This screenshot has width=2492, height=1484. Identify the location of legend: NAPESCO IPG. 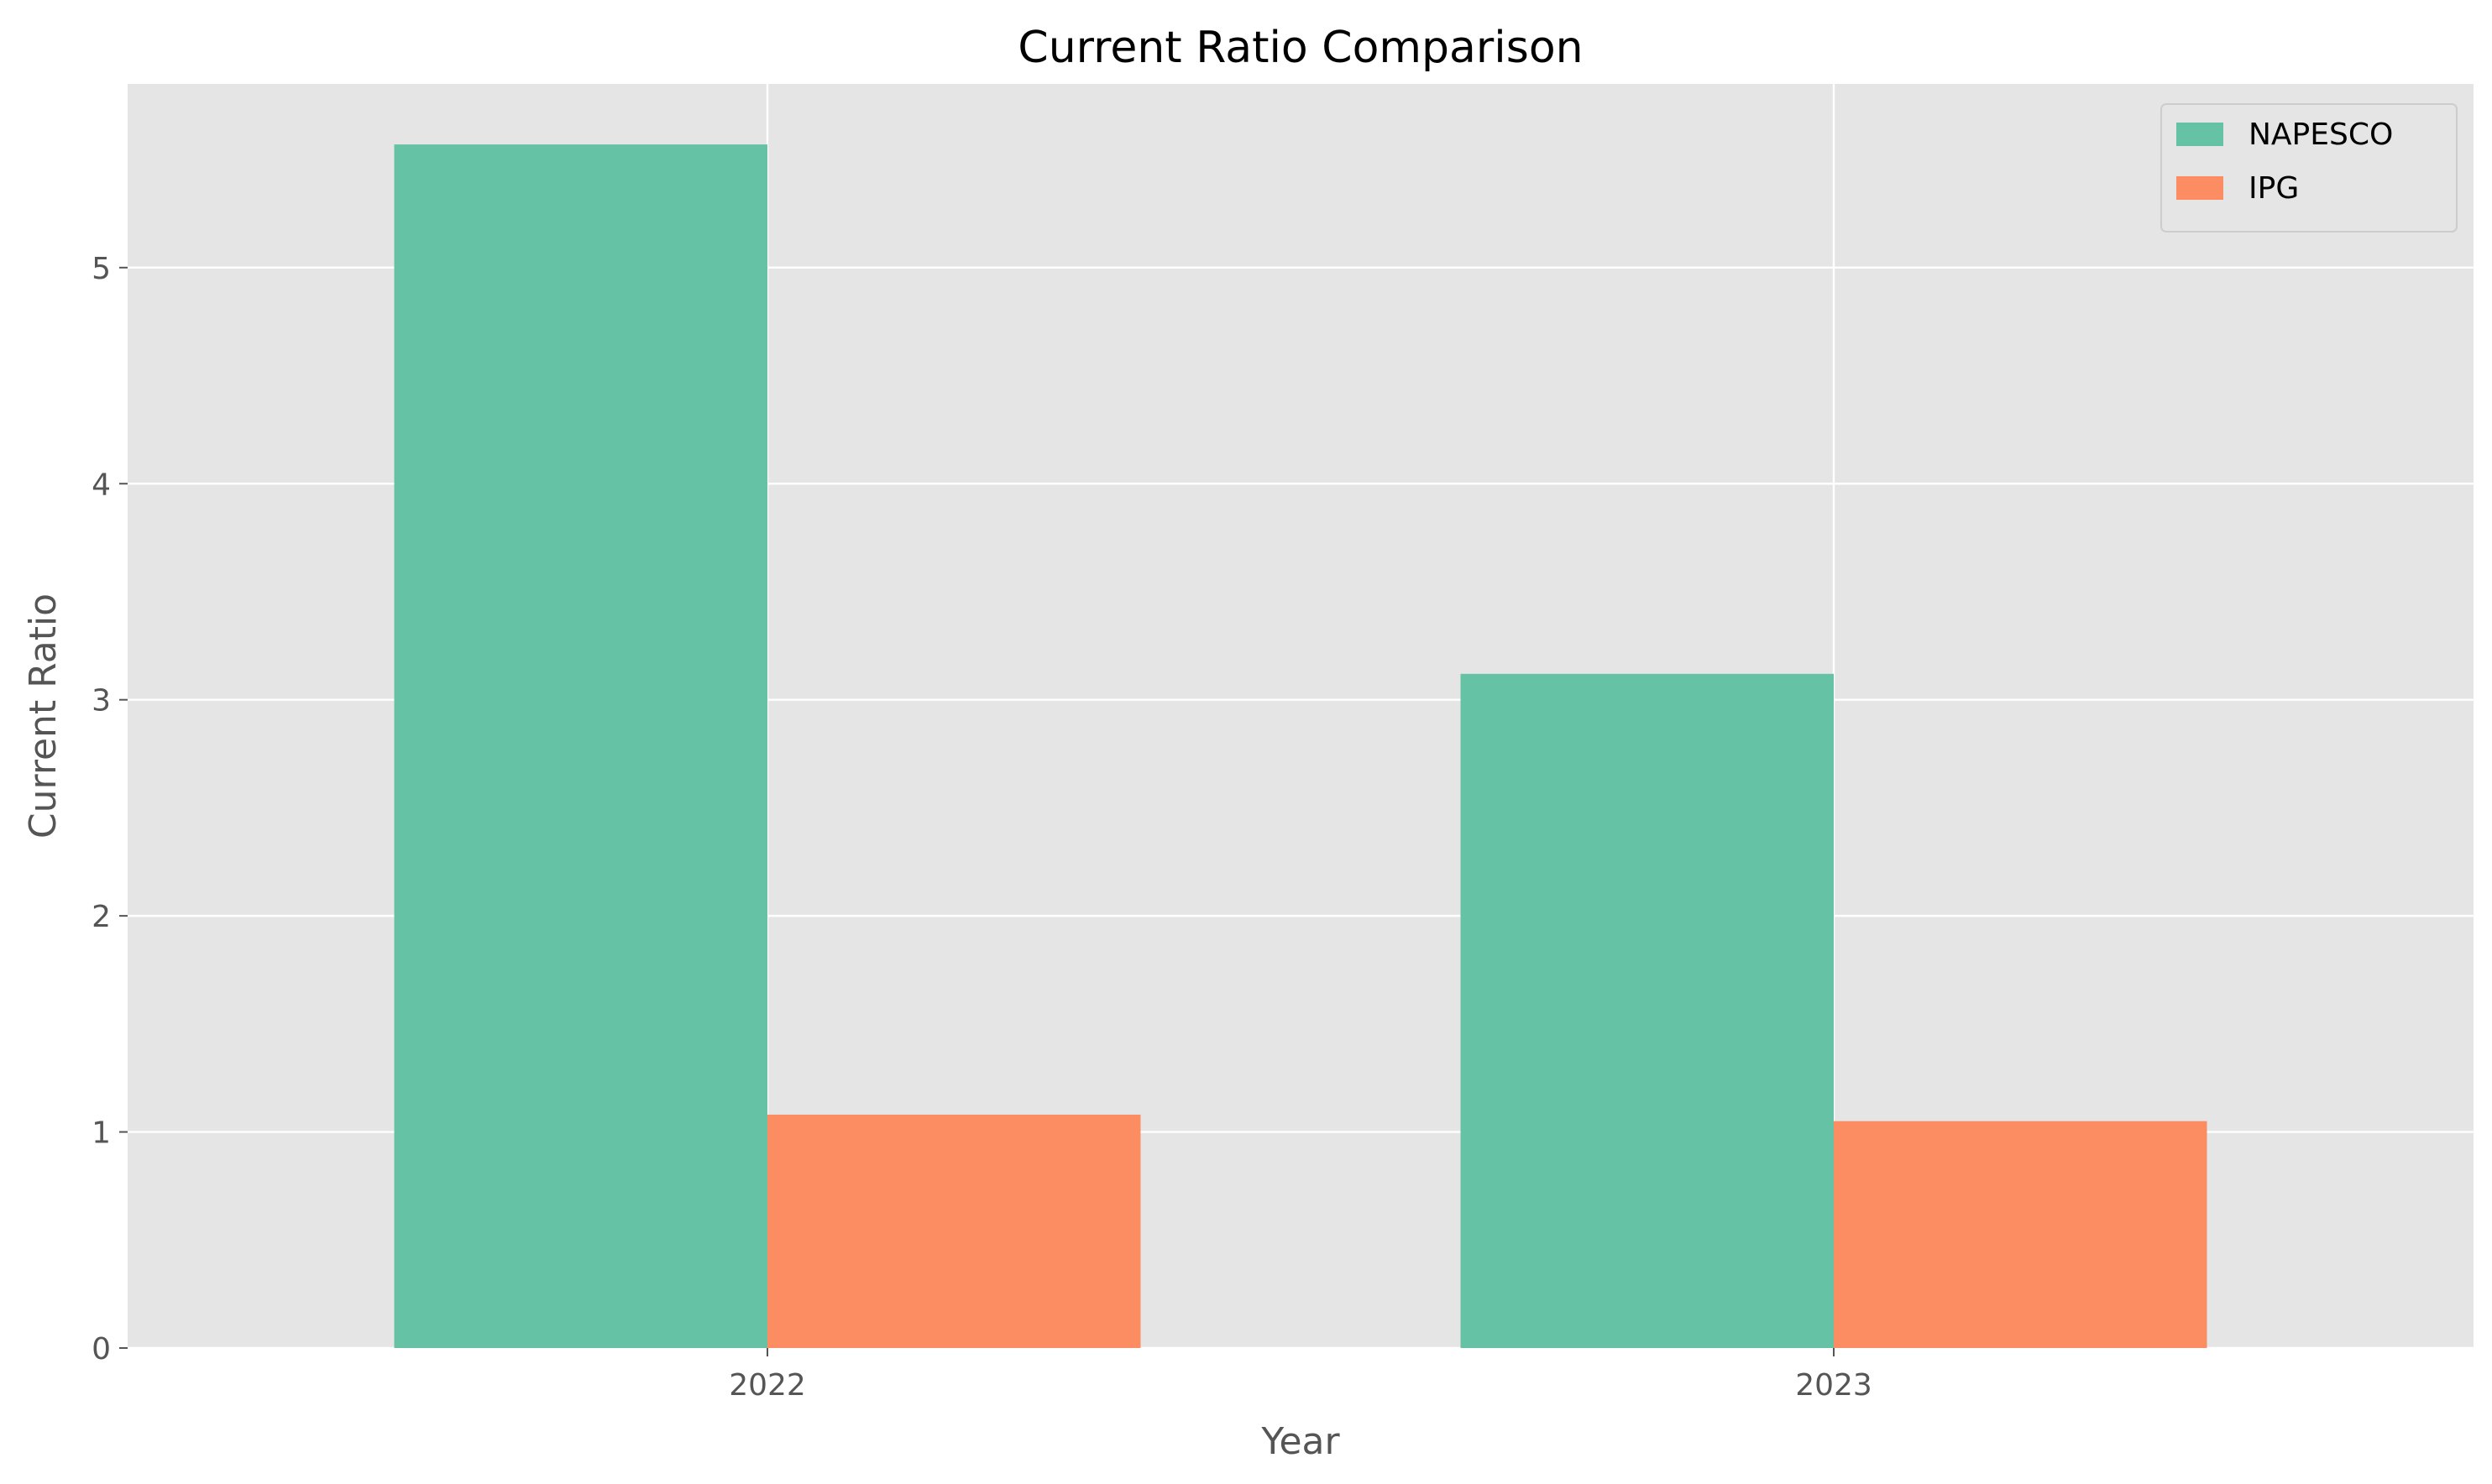
(2309, 168).